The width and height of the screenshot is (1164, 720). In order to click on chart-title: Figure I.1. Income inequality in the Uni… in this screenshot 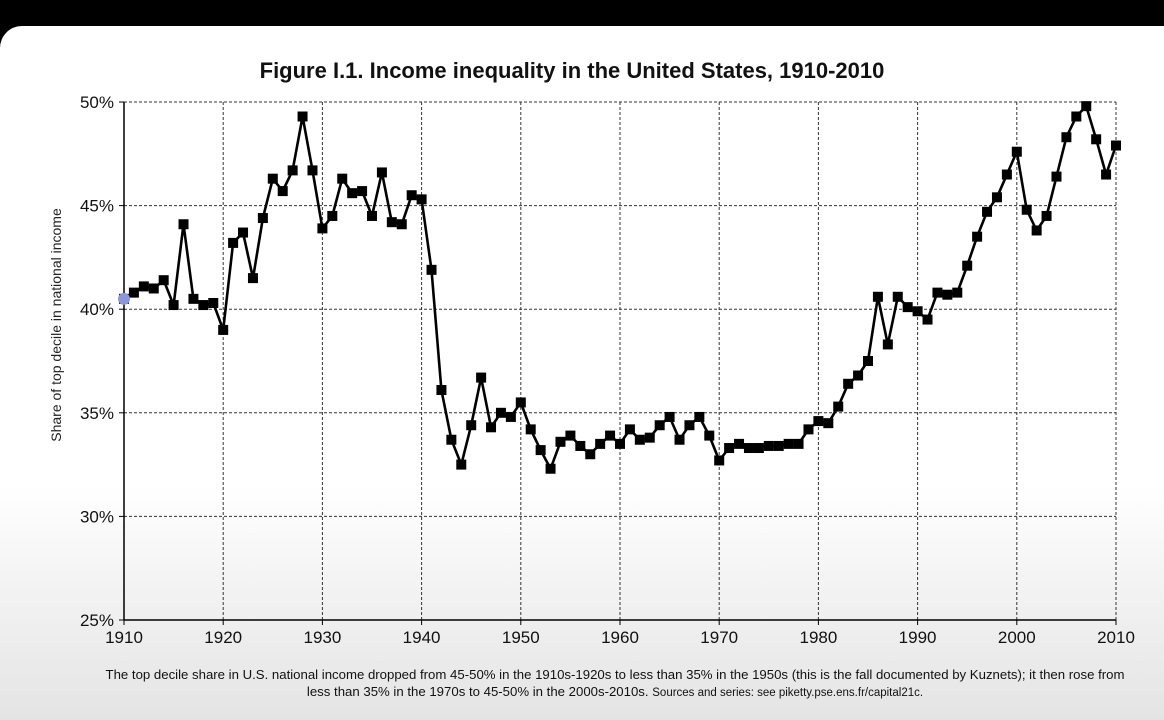, I will do `click(572, 70)`.